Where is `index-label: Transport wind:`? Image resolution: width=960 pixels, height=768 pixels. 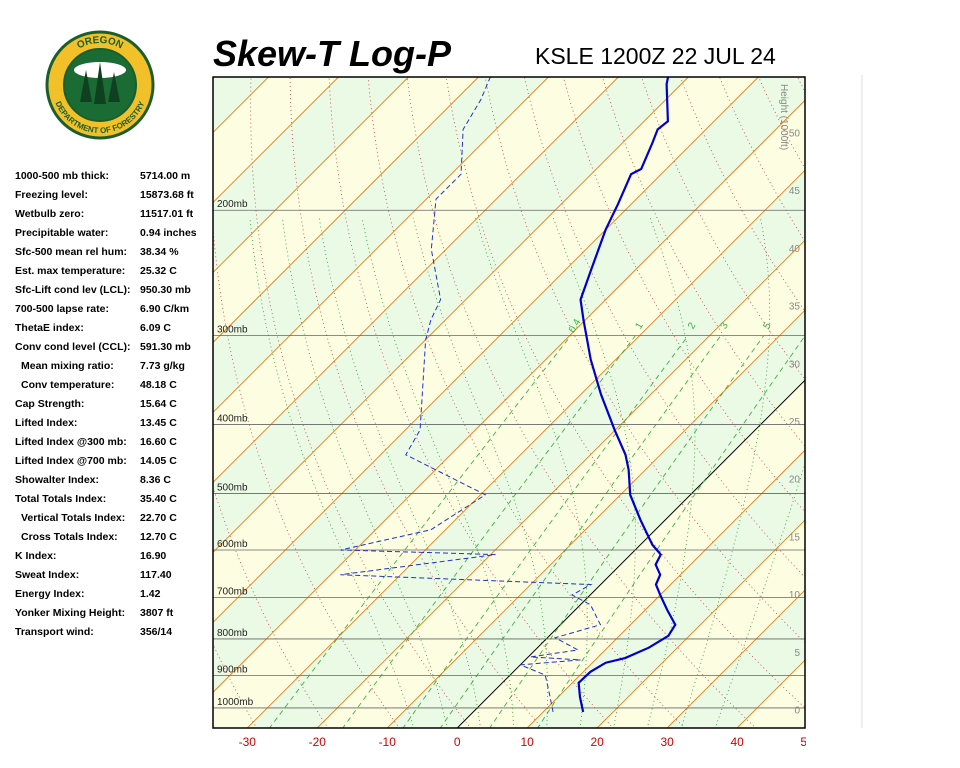
index-label: Transport wind: is located at coordinates (54, 632).